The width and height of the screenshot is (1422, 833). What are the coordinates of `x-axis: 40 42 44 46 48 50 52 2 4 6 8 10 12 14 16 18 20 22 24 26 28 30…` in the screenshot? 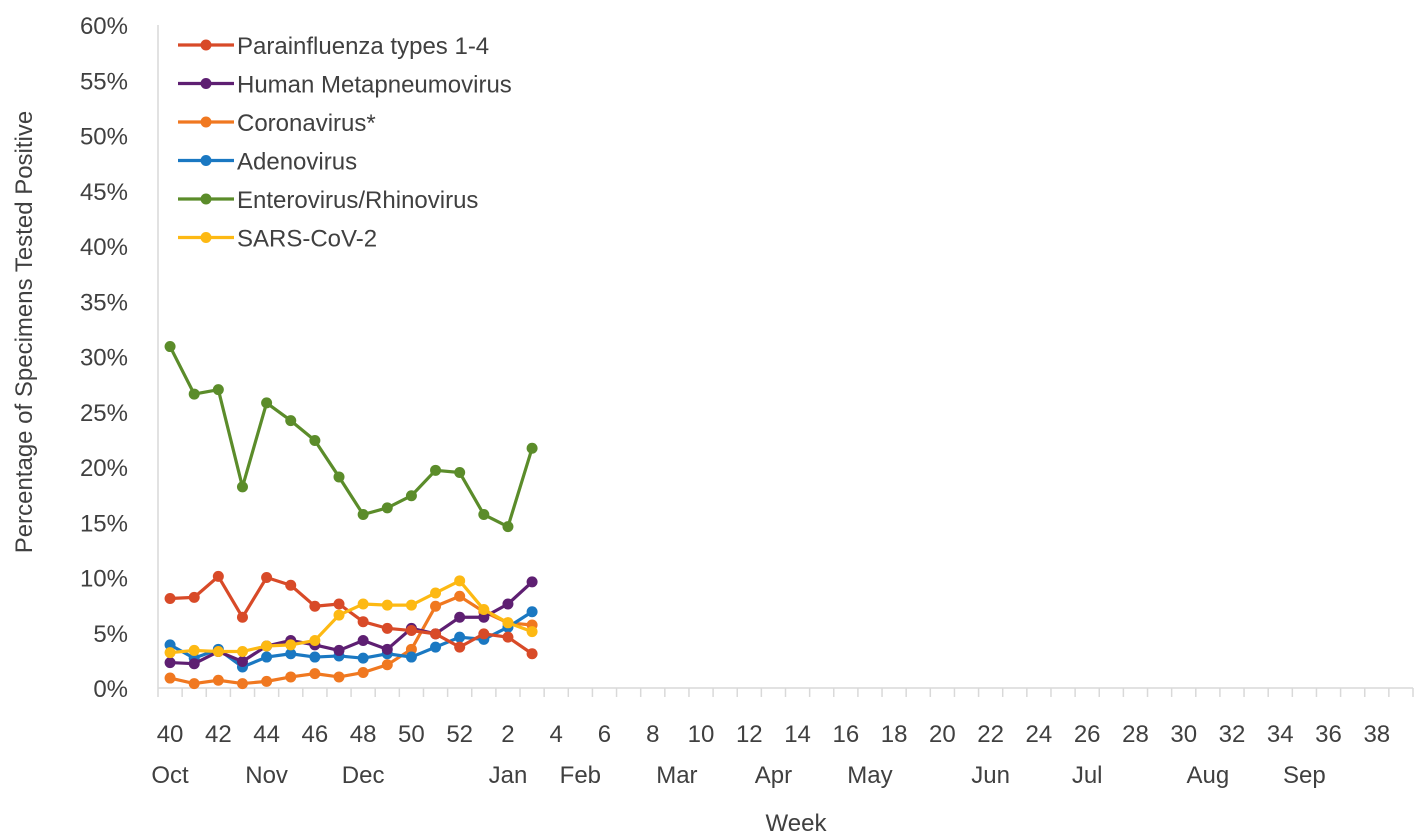 It's located at (782, 738).